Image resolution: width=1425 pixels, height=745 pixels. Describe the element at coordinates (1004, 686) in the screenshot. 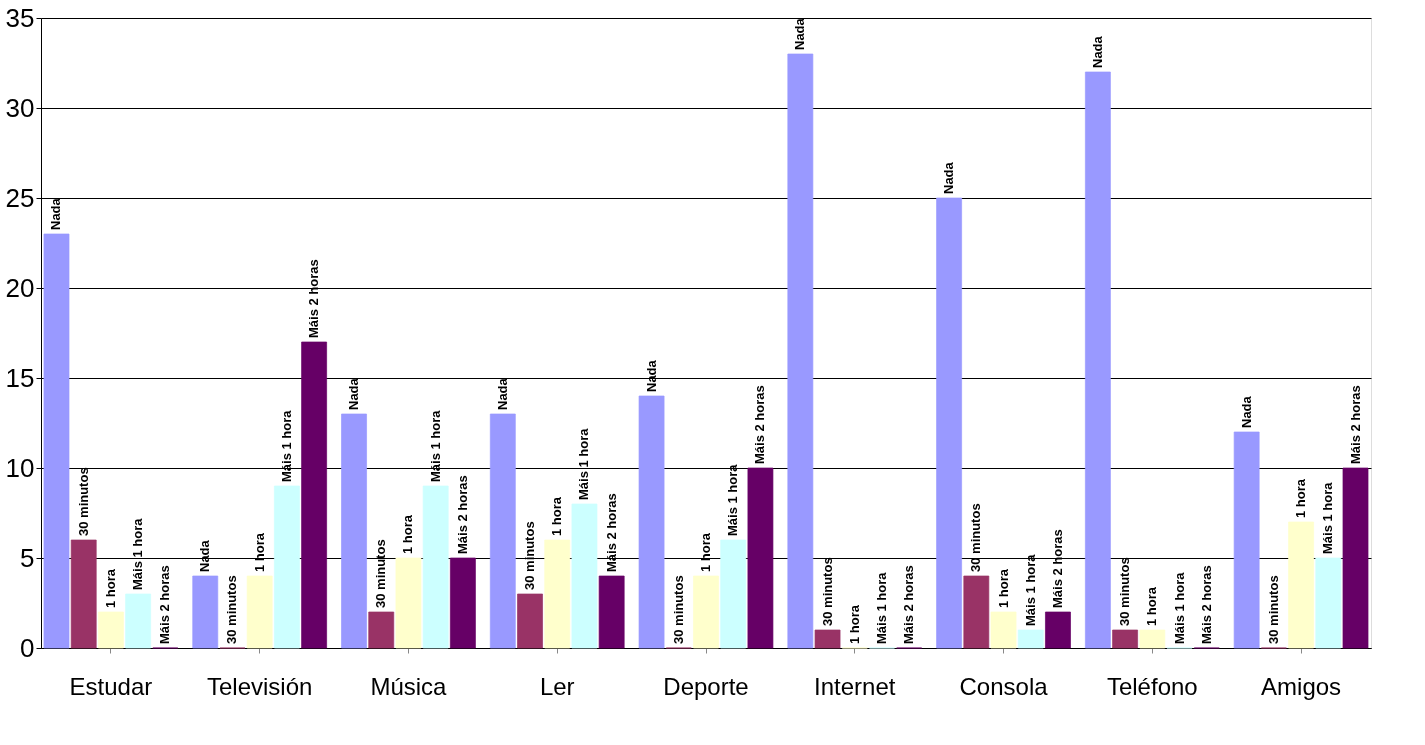

I see `x-tick-label: Consola` at that location.